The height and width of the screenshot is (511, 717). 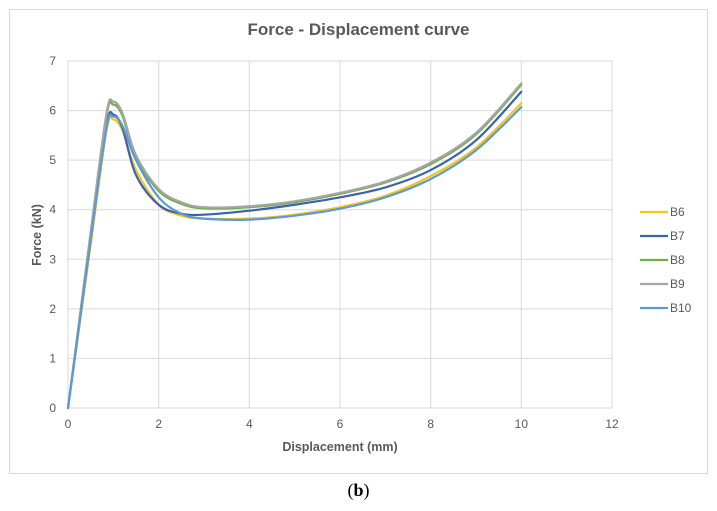 I want to click on y-tick-label: 1, so click(x=52, y=358).